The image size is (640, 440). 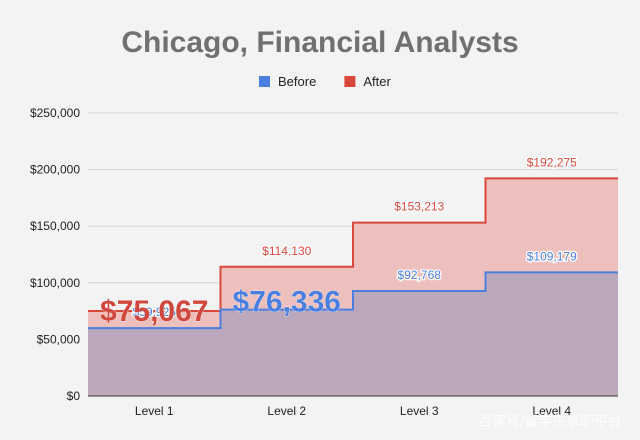 I want to click on data-label: $114,130, so click(x=286, y=251).